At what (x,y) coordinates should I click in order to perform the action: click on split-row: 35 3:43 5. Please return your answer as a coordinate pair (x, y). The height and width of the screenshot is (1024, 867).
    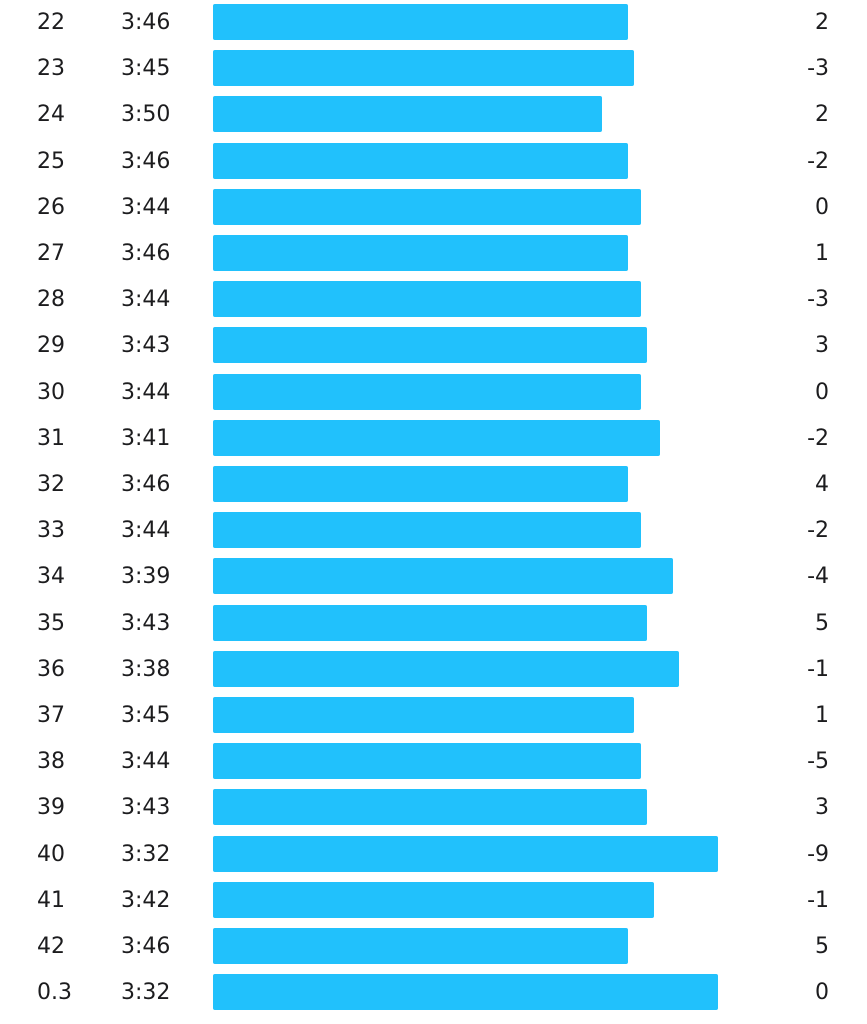
    Looking at the image, I should click on (433, 624).